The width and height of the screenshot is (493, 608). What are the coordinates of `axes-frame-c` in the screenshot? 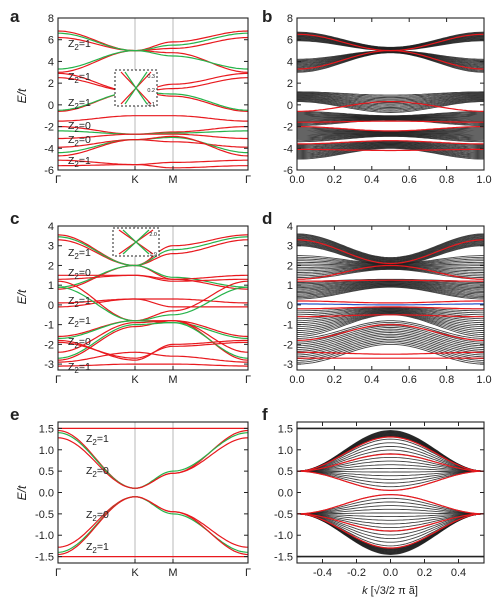 It's located at (153, 298).